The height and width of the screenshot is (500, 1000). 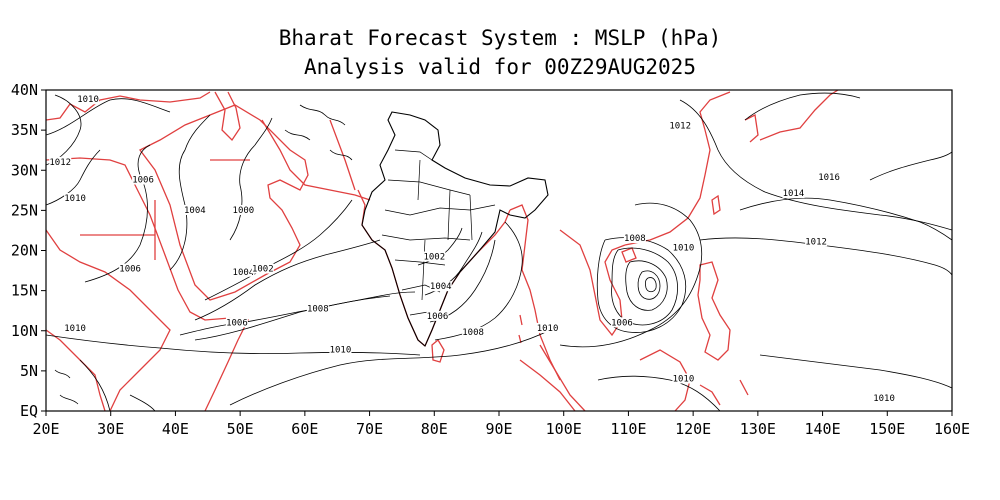 I want to click on x-tick-label: 150E, so click(x=887, y=429).